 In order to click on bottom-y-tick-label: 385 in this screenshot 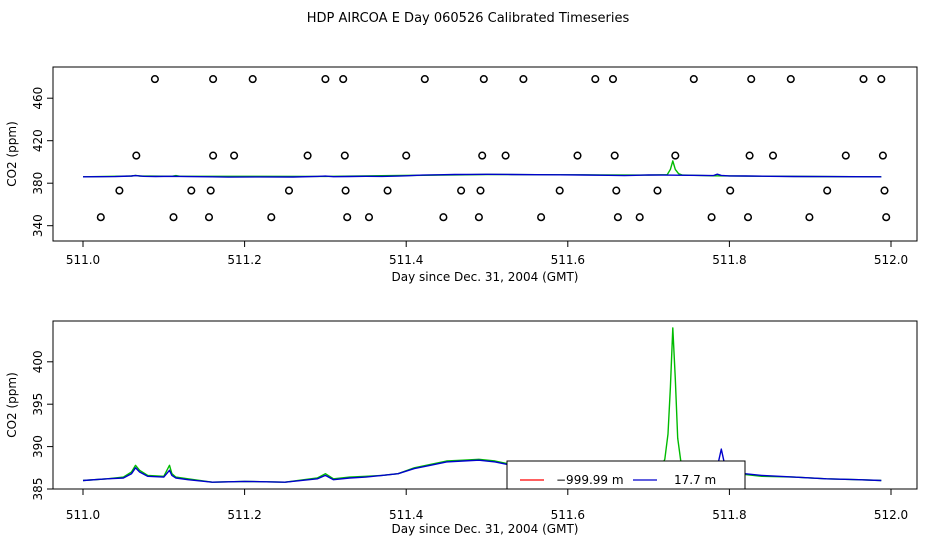, I will do `click(38, 489)`.